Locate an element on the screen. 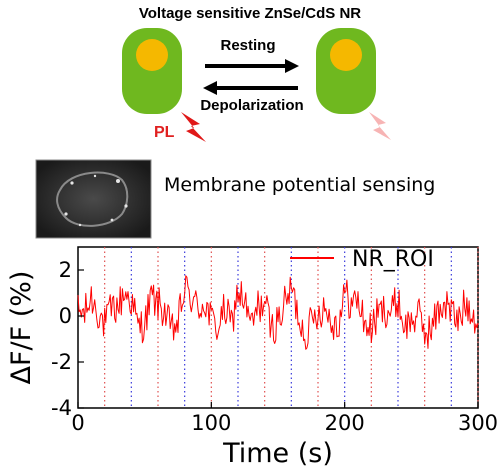 The width and height of the screenshot is (500, 472). arrow-left is located at coordinates (250, 88).